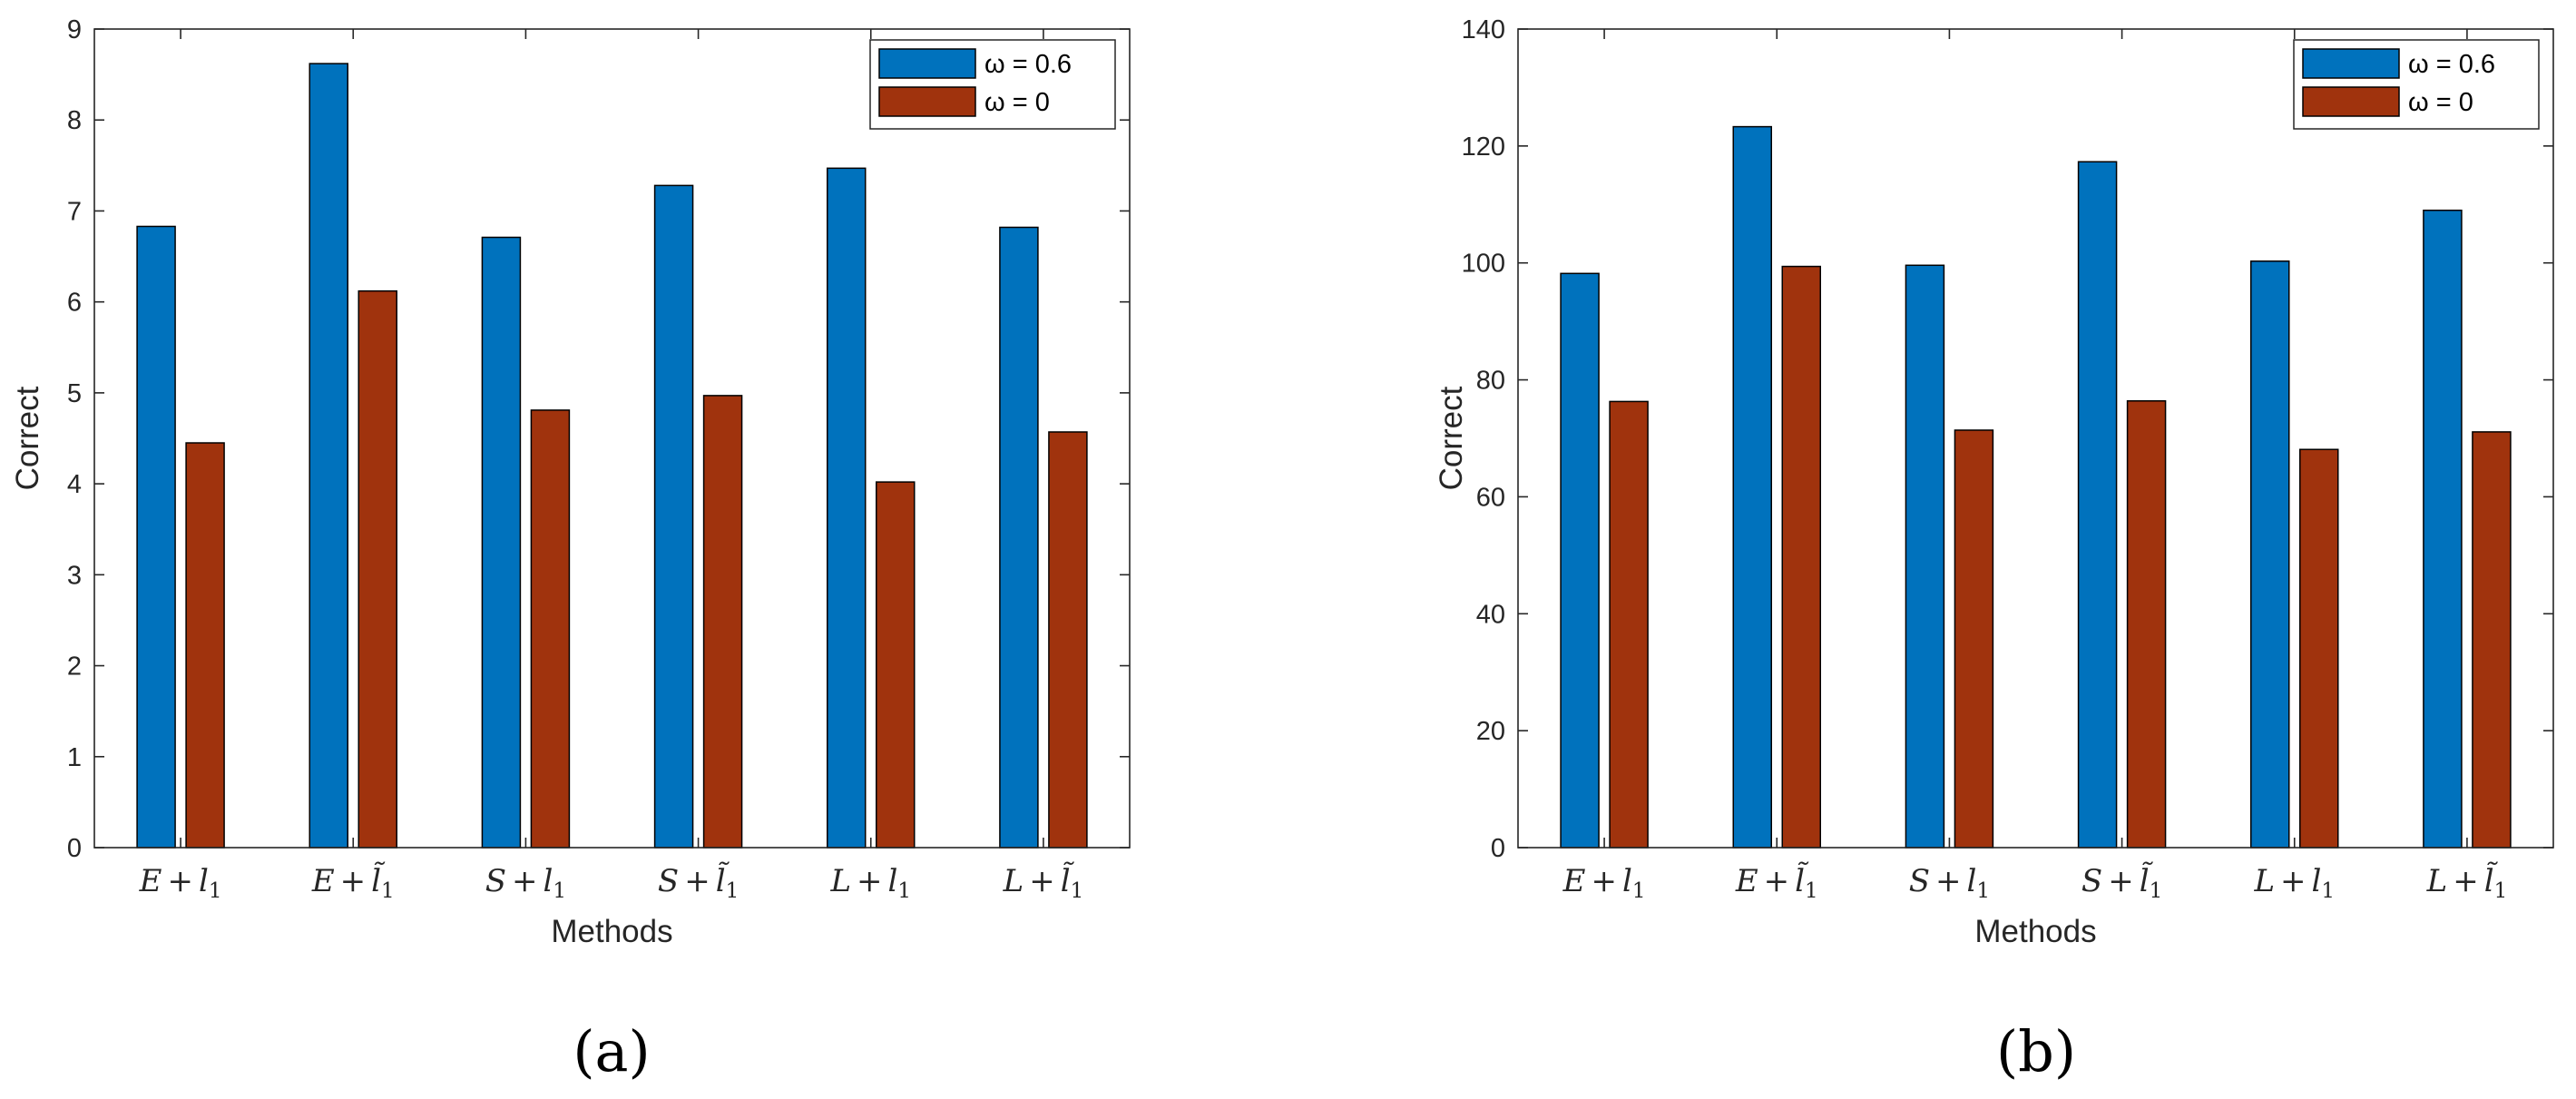 The height and width of the screenshot is (1099, 2576). I want to click on y-tick-label: 4, so click(74, 485).